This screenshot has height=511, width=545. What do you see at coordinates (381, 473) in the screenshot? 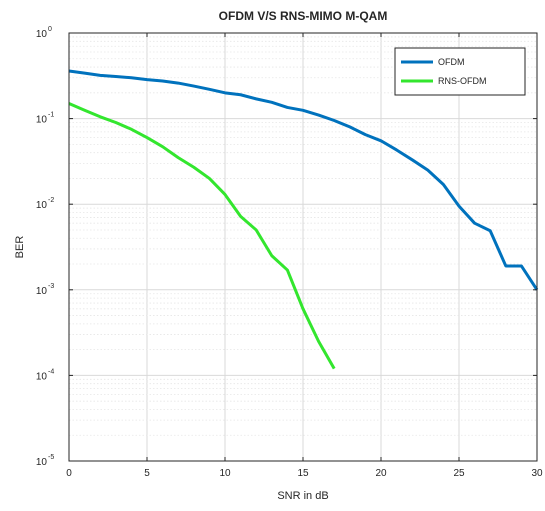
I see `x-tick-label: 20` at bounding box center [381, 473].